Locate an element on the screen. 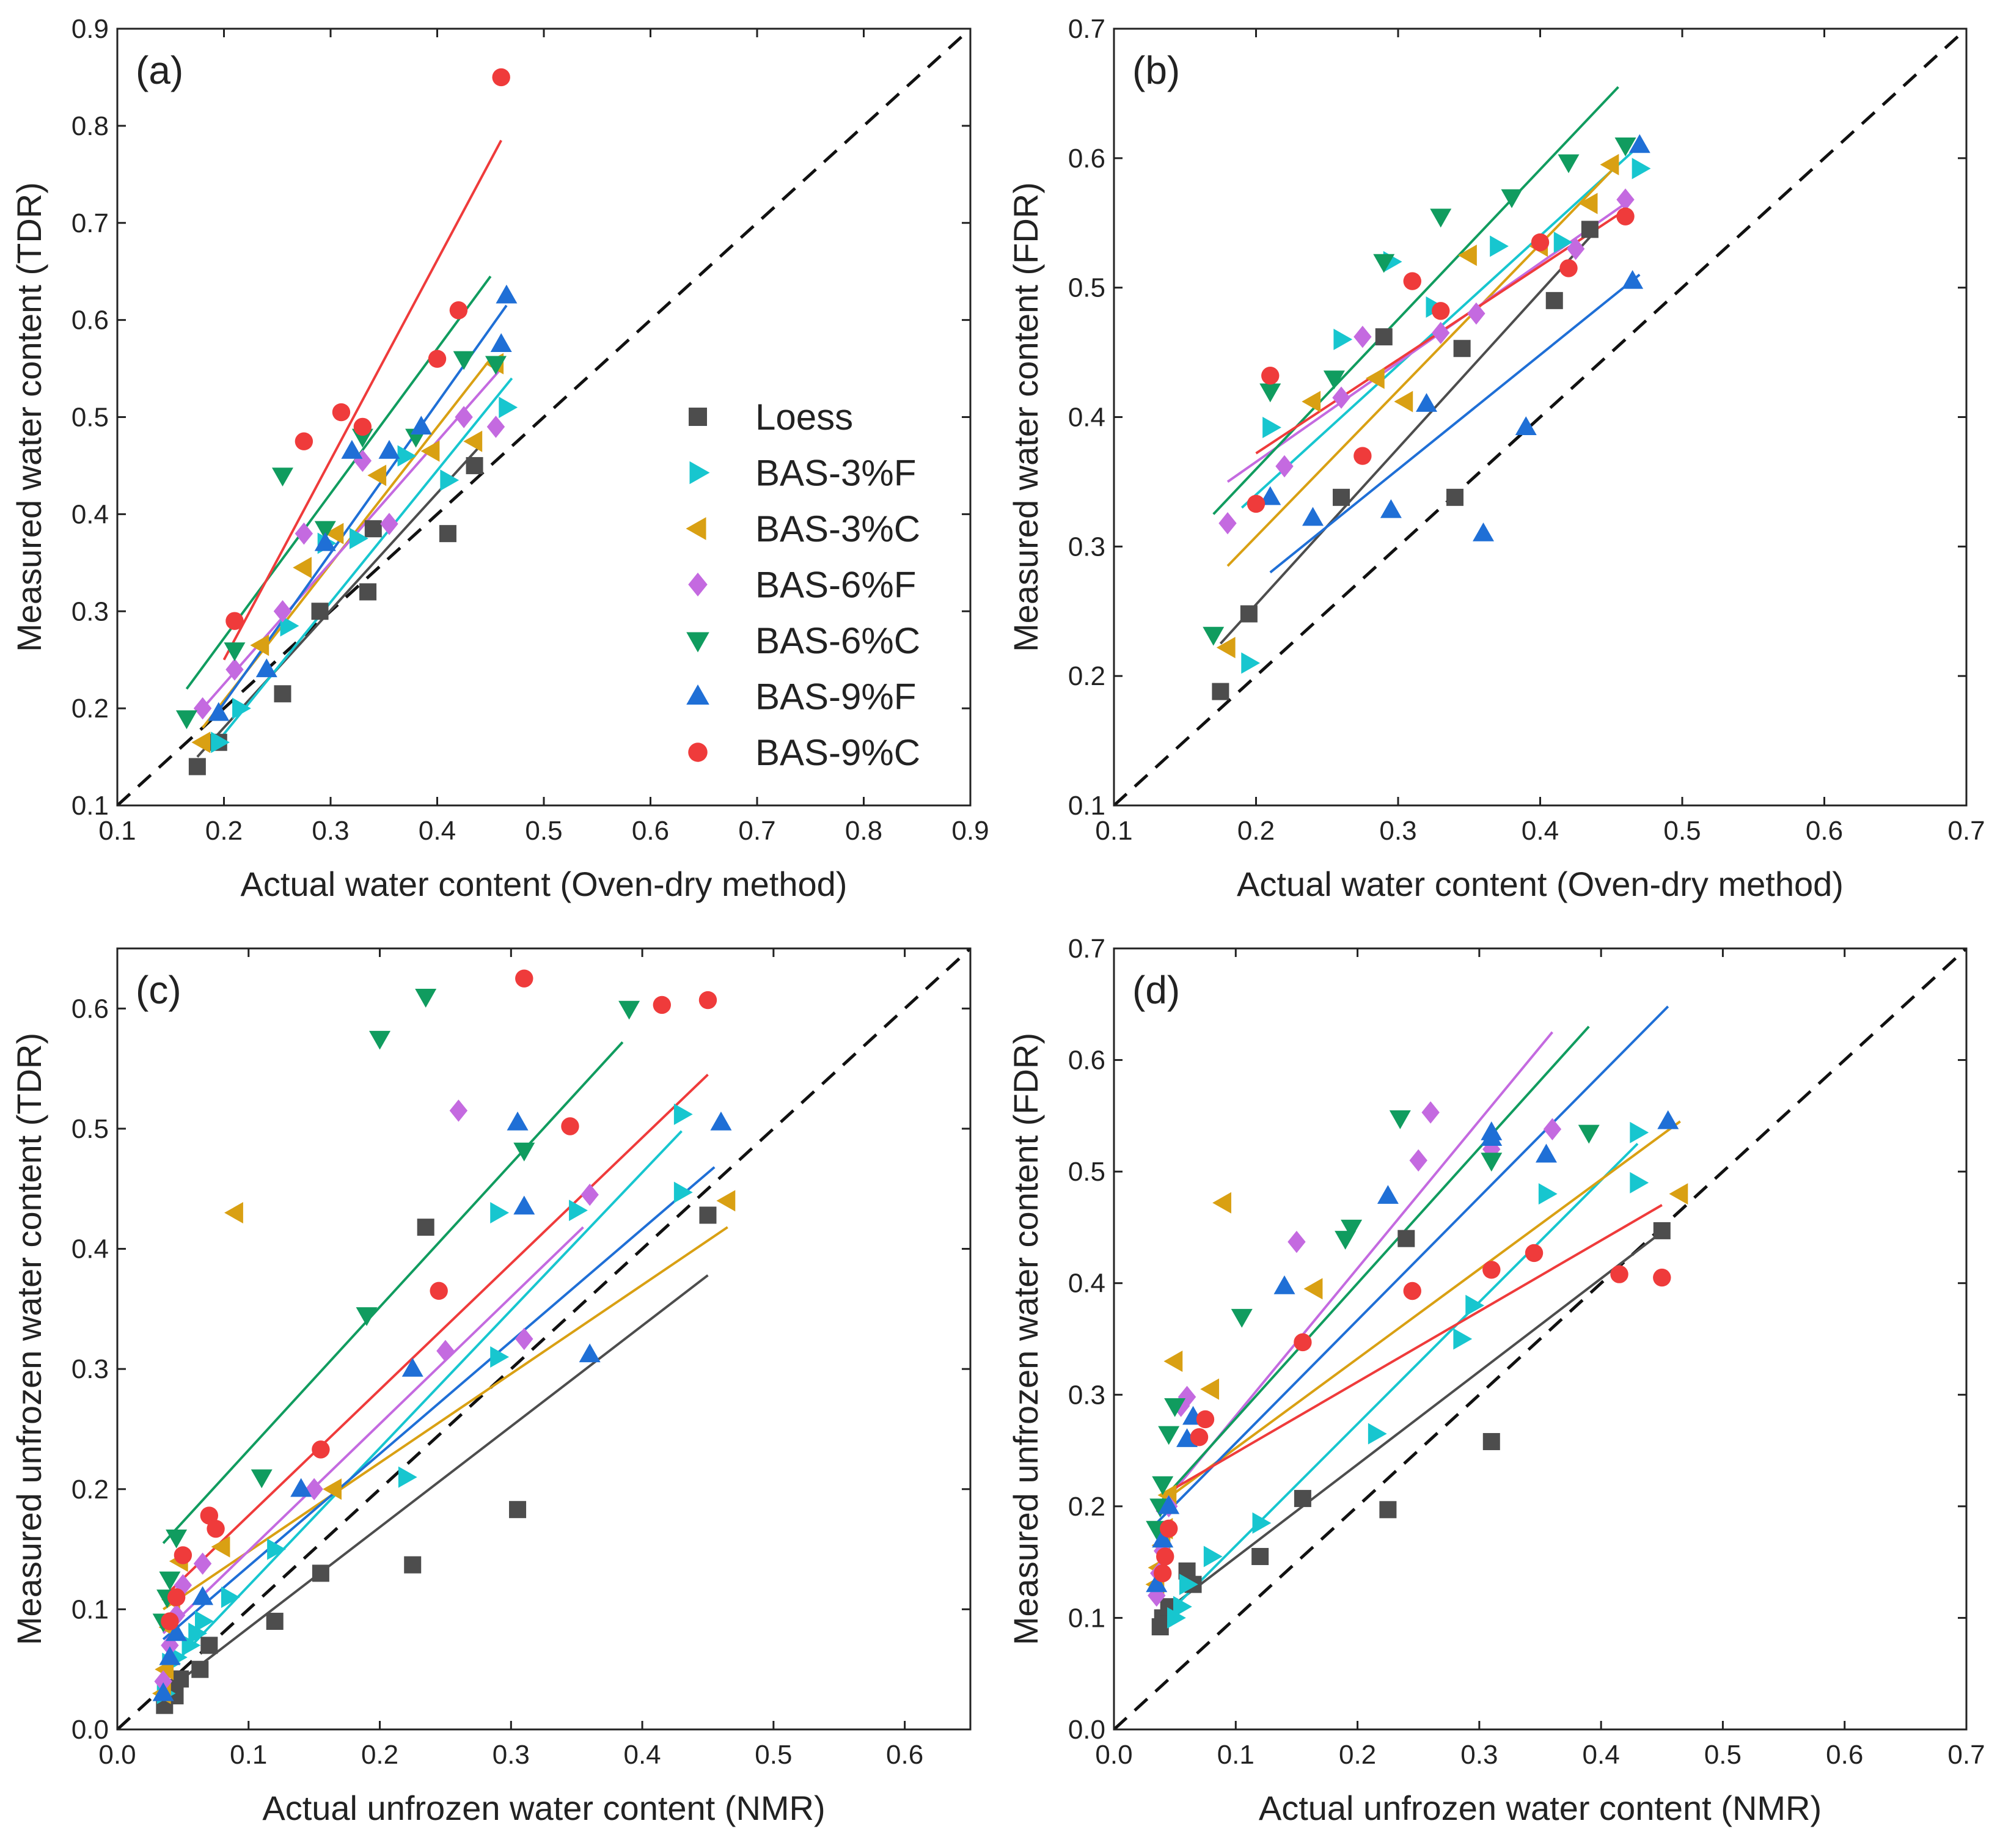  y-axis-title: Measured water content (TDR) is located at coordinates (29, 417).